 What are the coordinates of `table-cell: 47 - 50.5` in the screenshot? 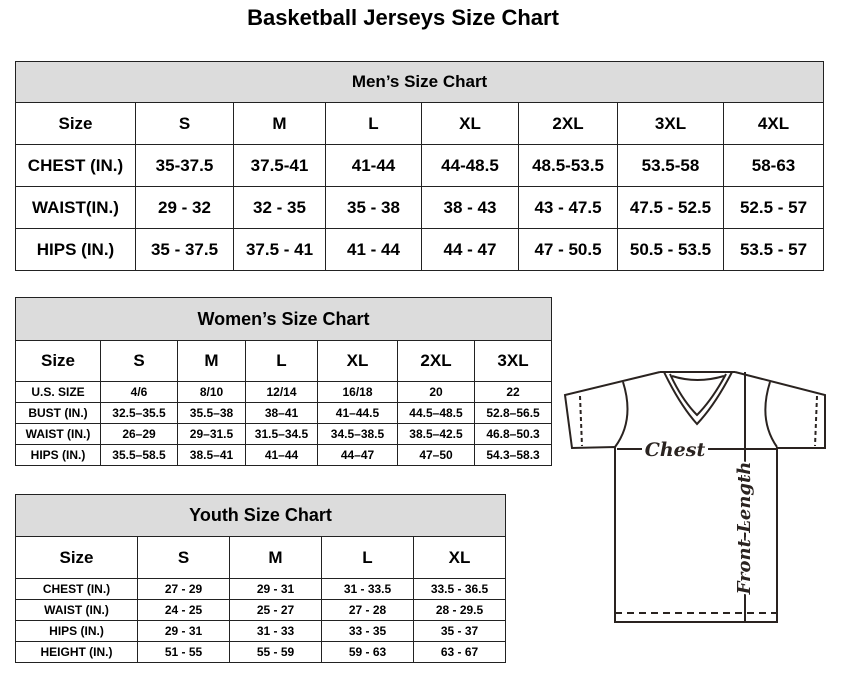 It's located at (568, 249).